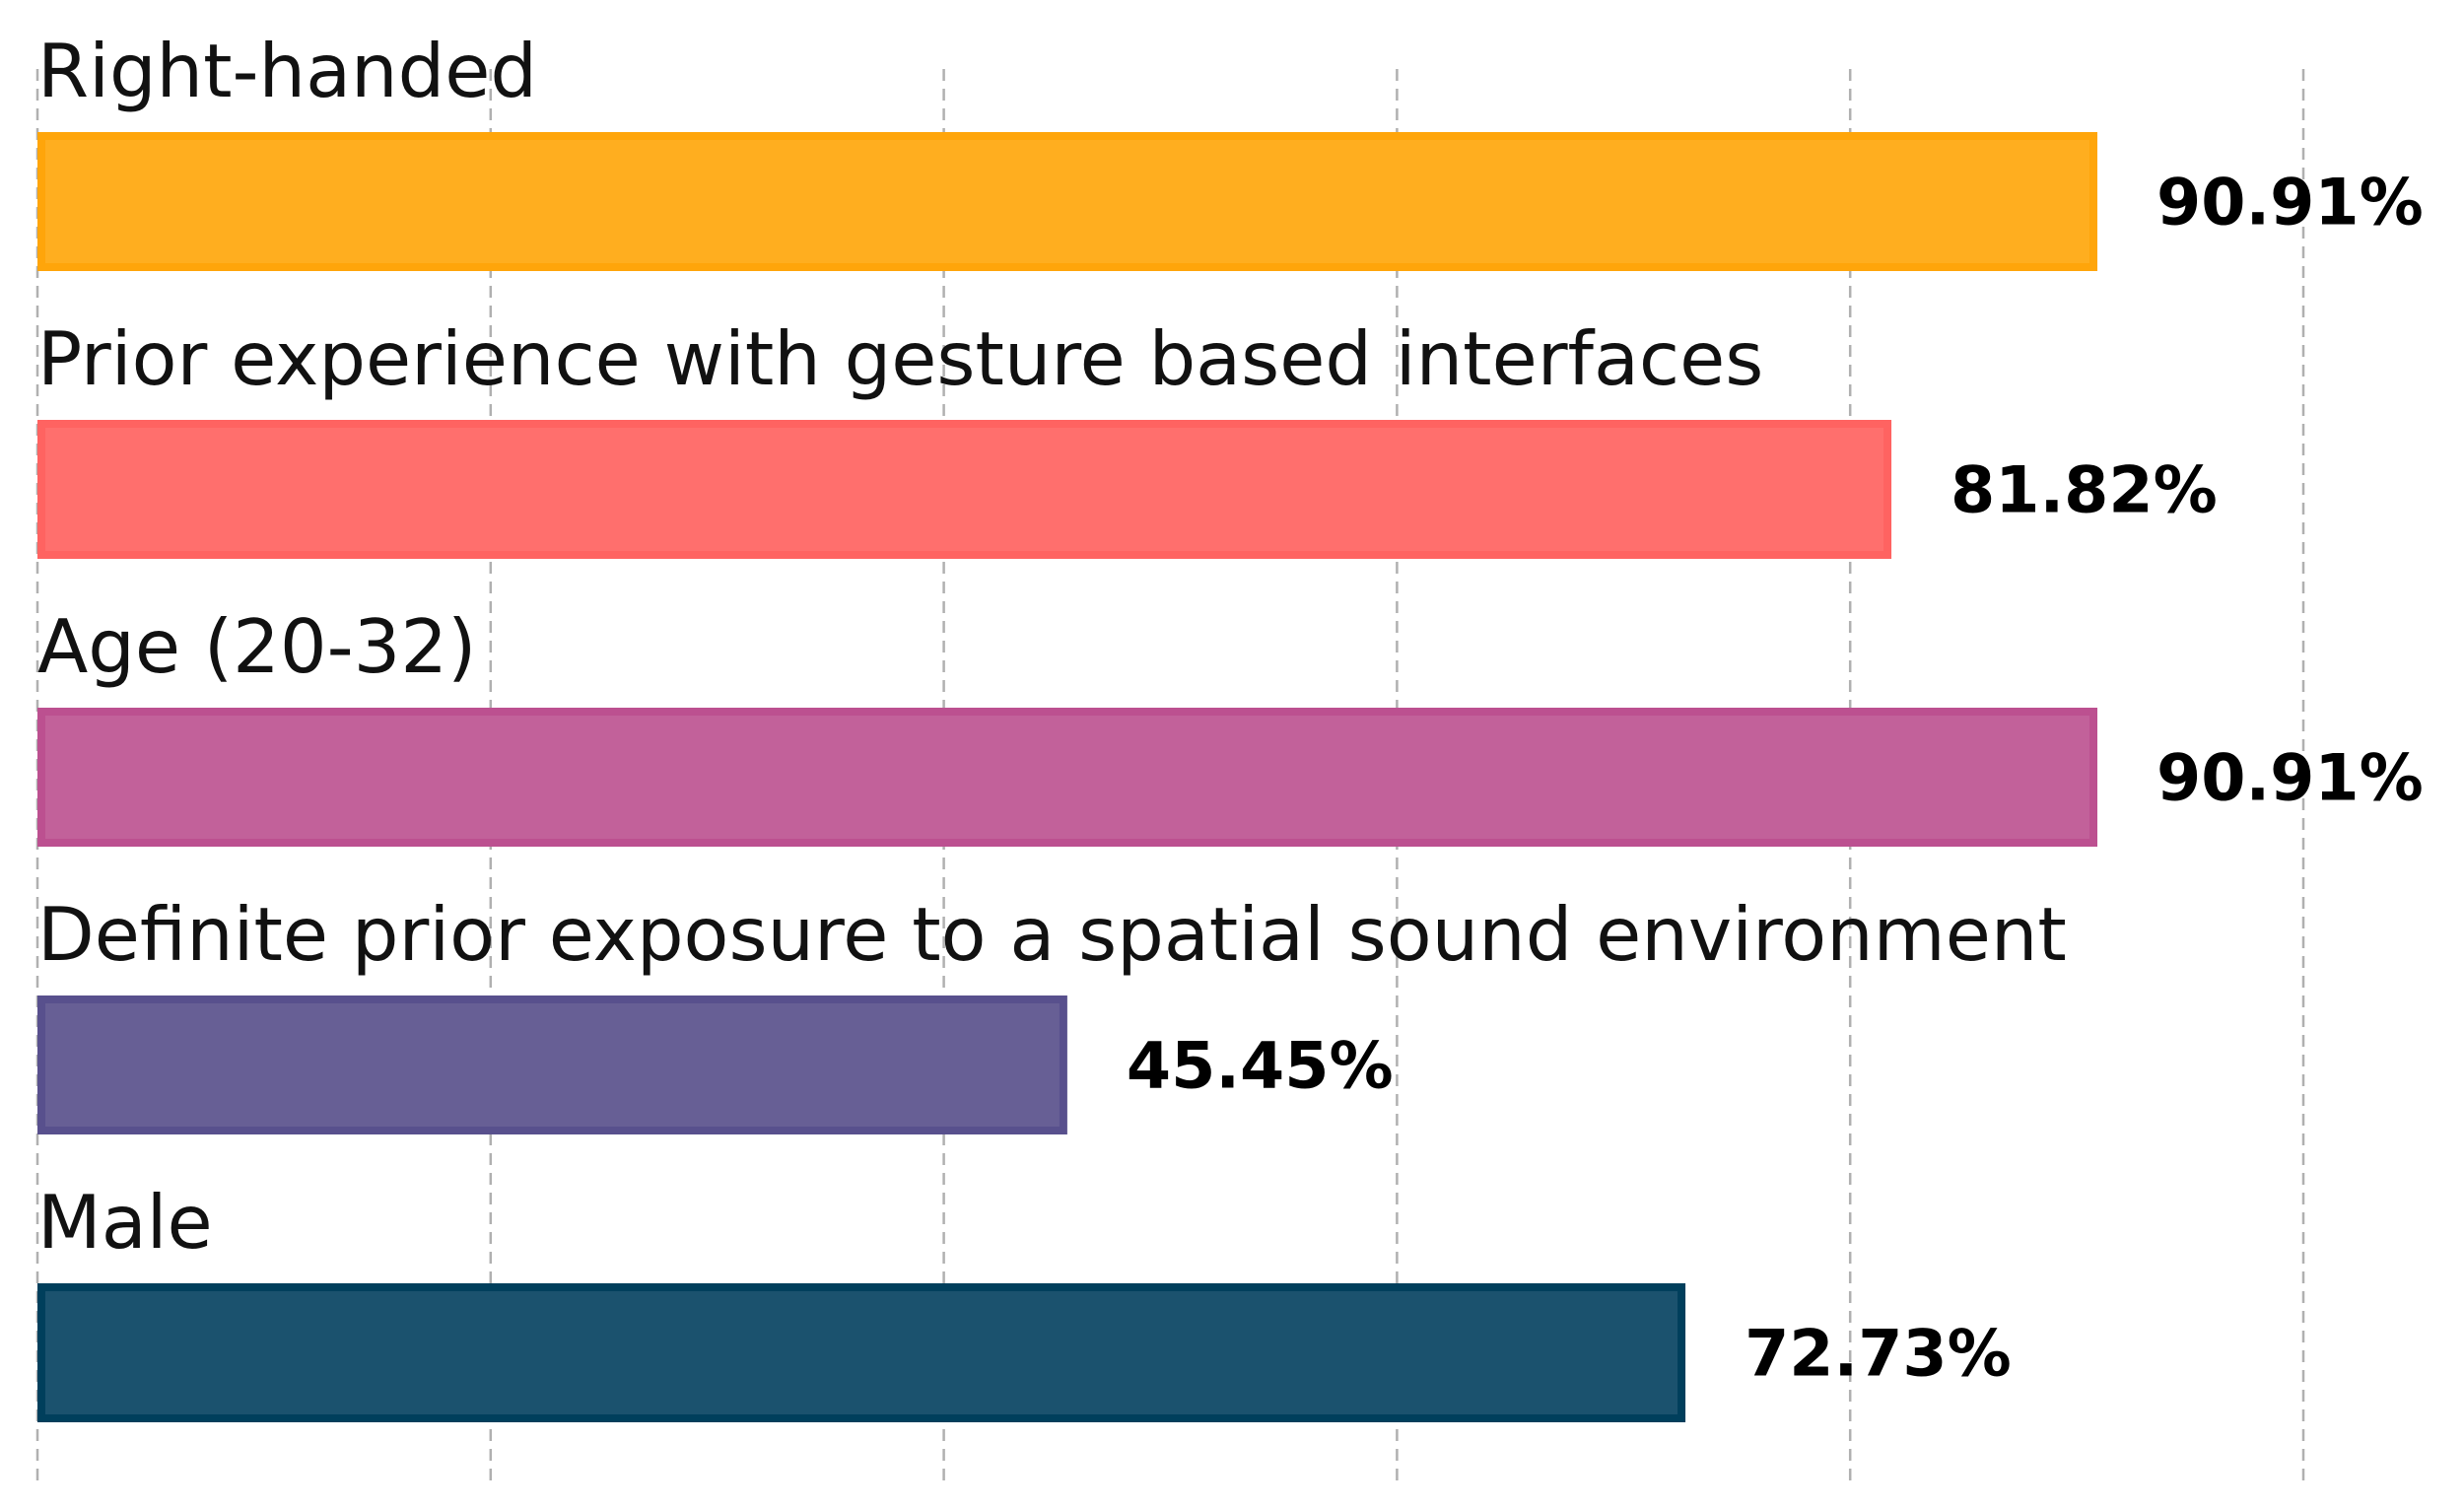 This screenshot has width=2464, height=1510. Describe the element at coordinates (287, 71) in the screenshot. I see `category-label: Right-handed` at that location.